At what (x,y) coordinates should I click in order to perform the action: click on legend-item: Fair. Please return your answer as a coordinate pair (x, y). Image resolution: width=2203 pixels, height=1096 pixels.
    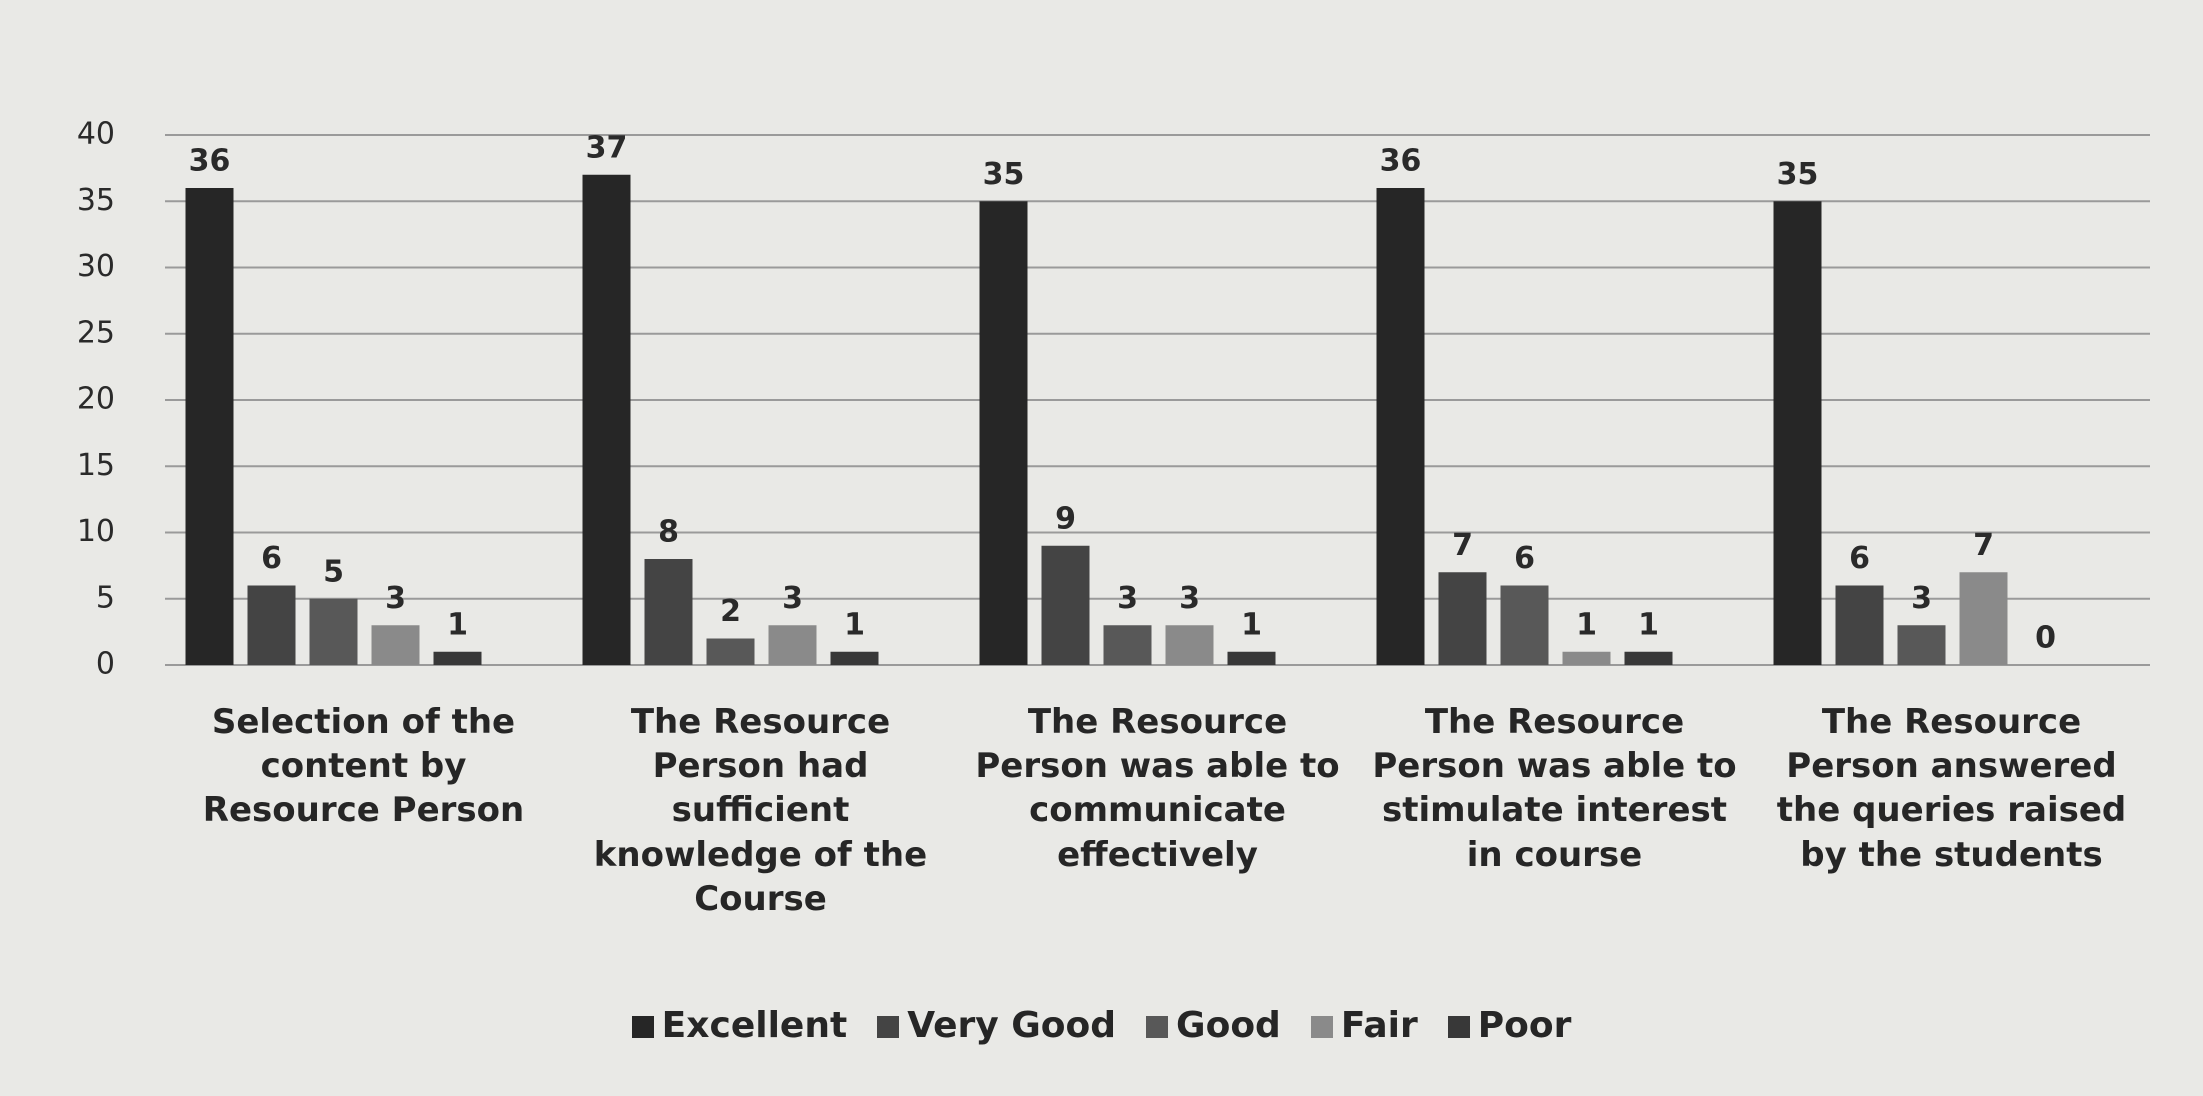
    Looking at the image, I should click on (1364, 1025).